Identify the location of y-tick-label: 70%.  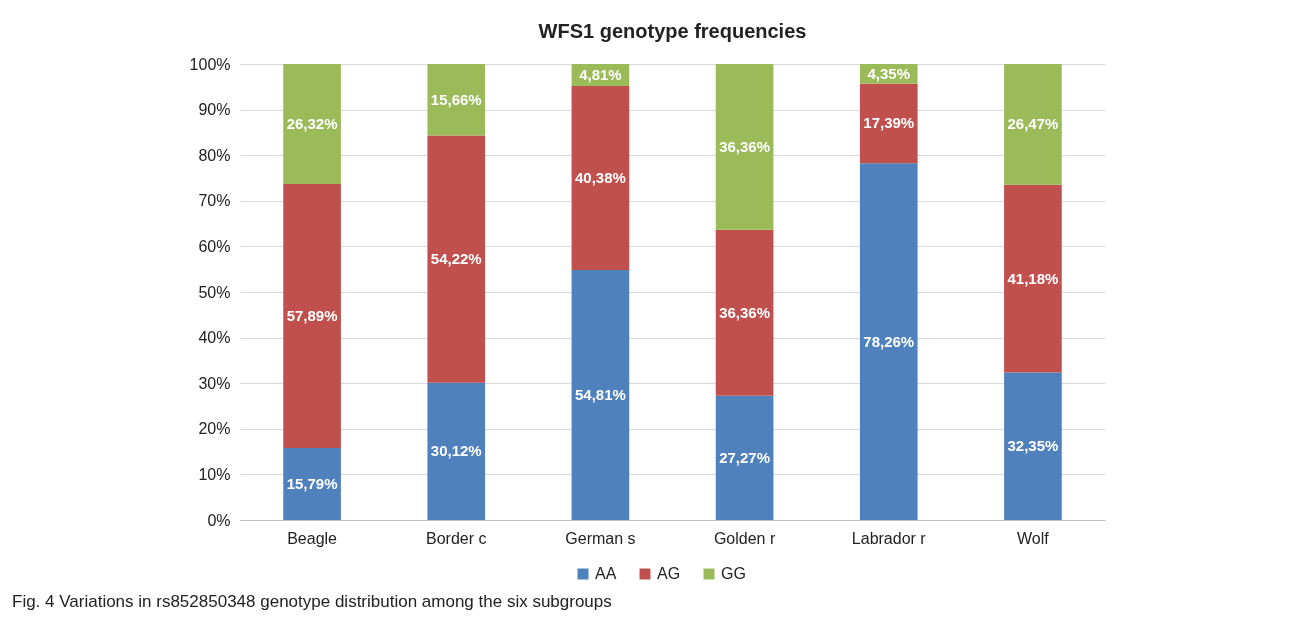
(214, 201).